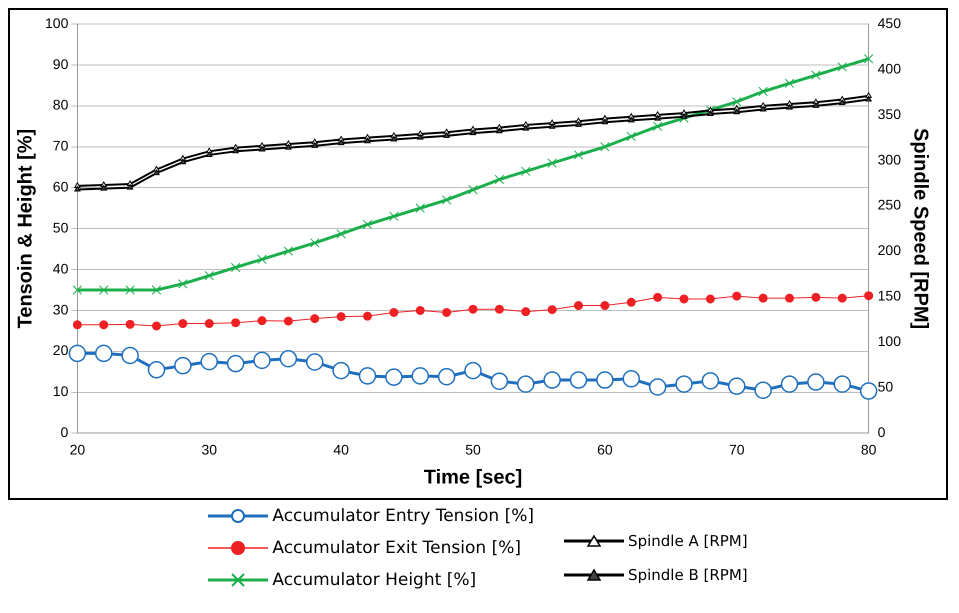  Describe the element at coordinates (473, 449) in the screenshot. I see `x-tick-label: 50` at that location.